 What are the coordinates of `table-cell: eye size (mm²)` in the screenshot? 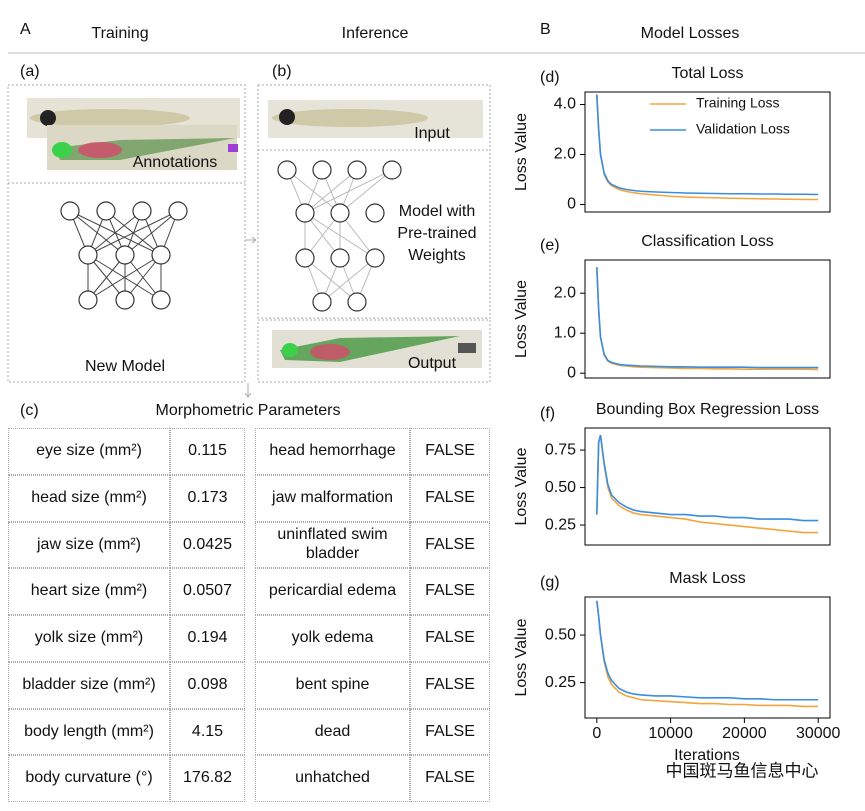 It's located at (89, 451).